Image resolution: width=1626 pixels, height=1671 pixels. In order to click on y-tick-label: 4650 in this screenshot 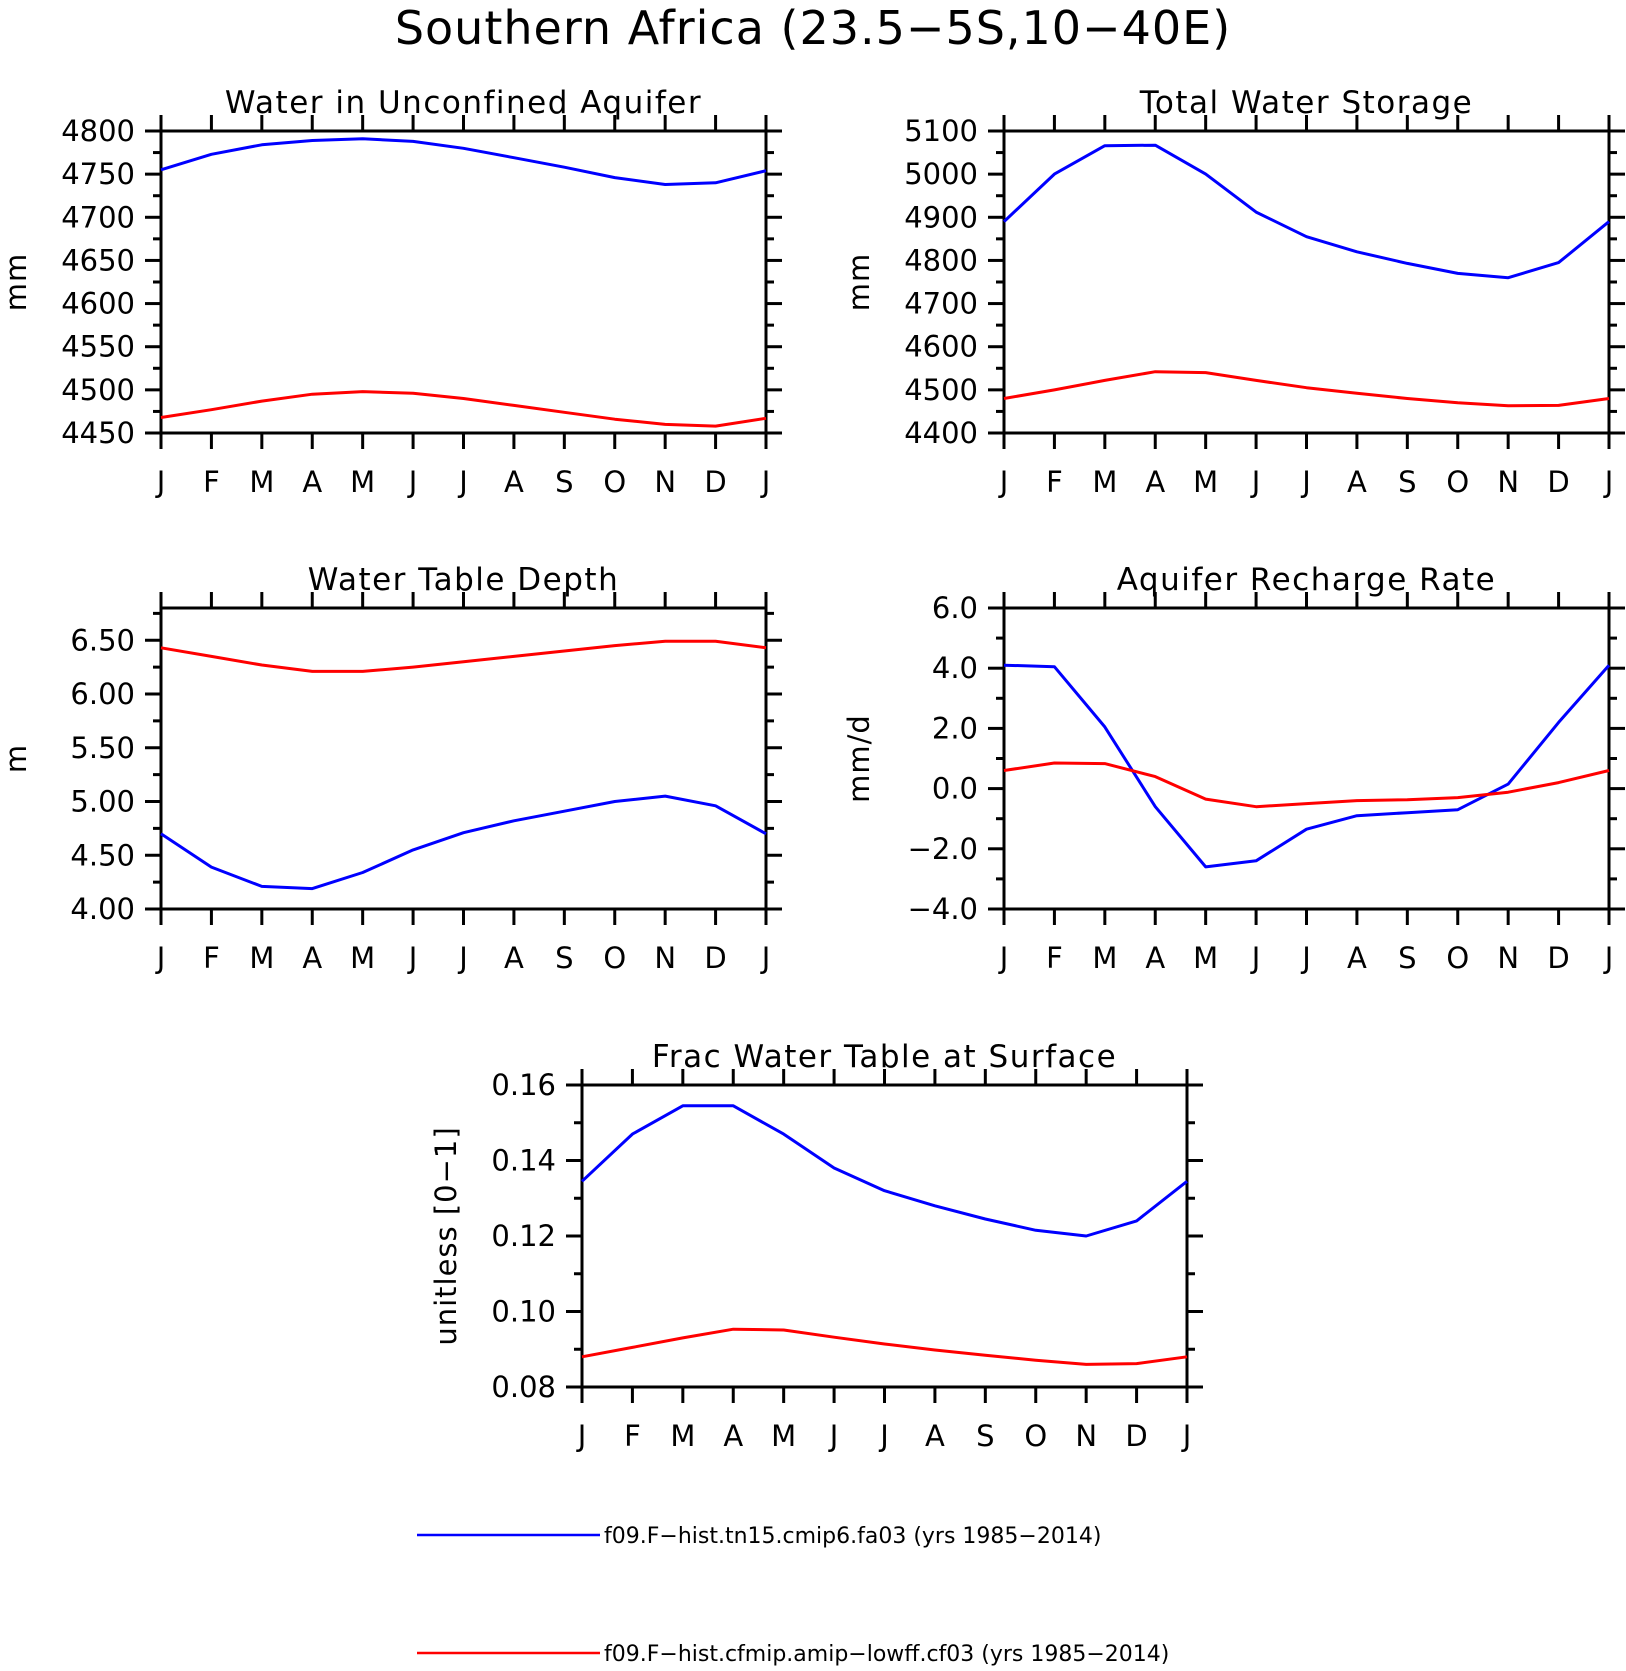, I will do `click(98, 260)`.